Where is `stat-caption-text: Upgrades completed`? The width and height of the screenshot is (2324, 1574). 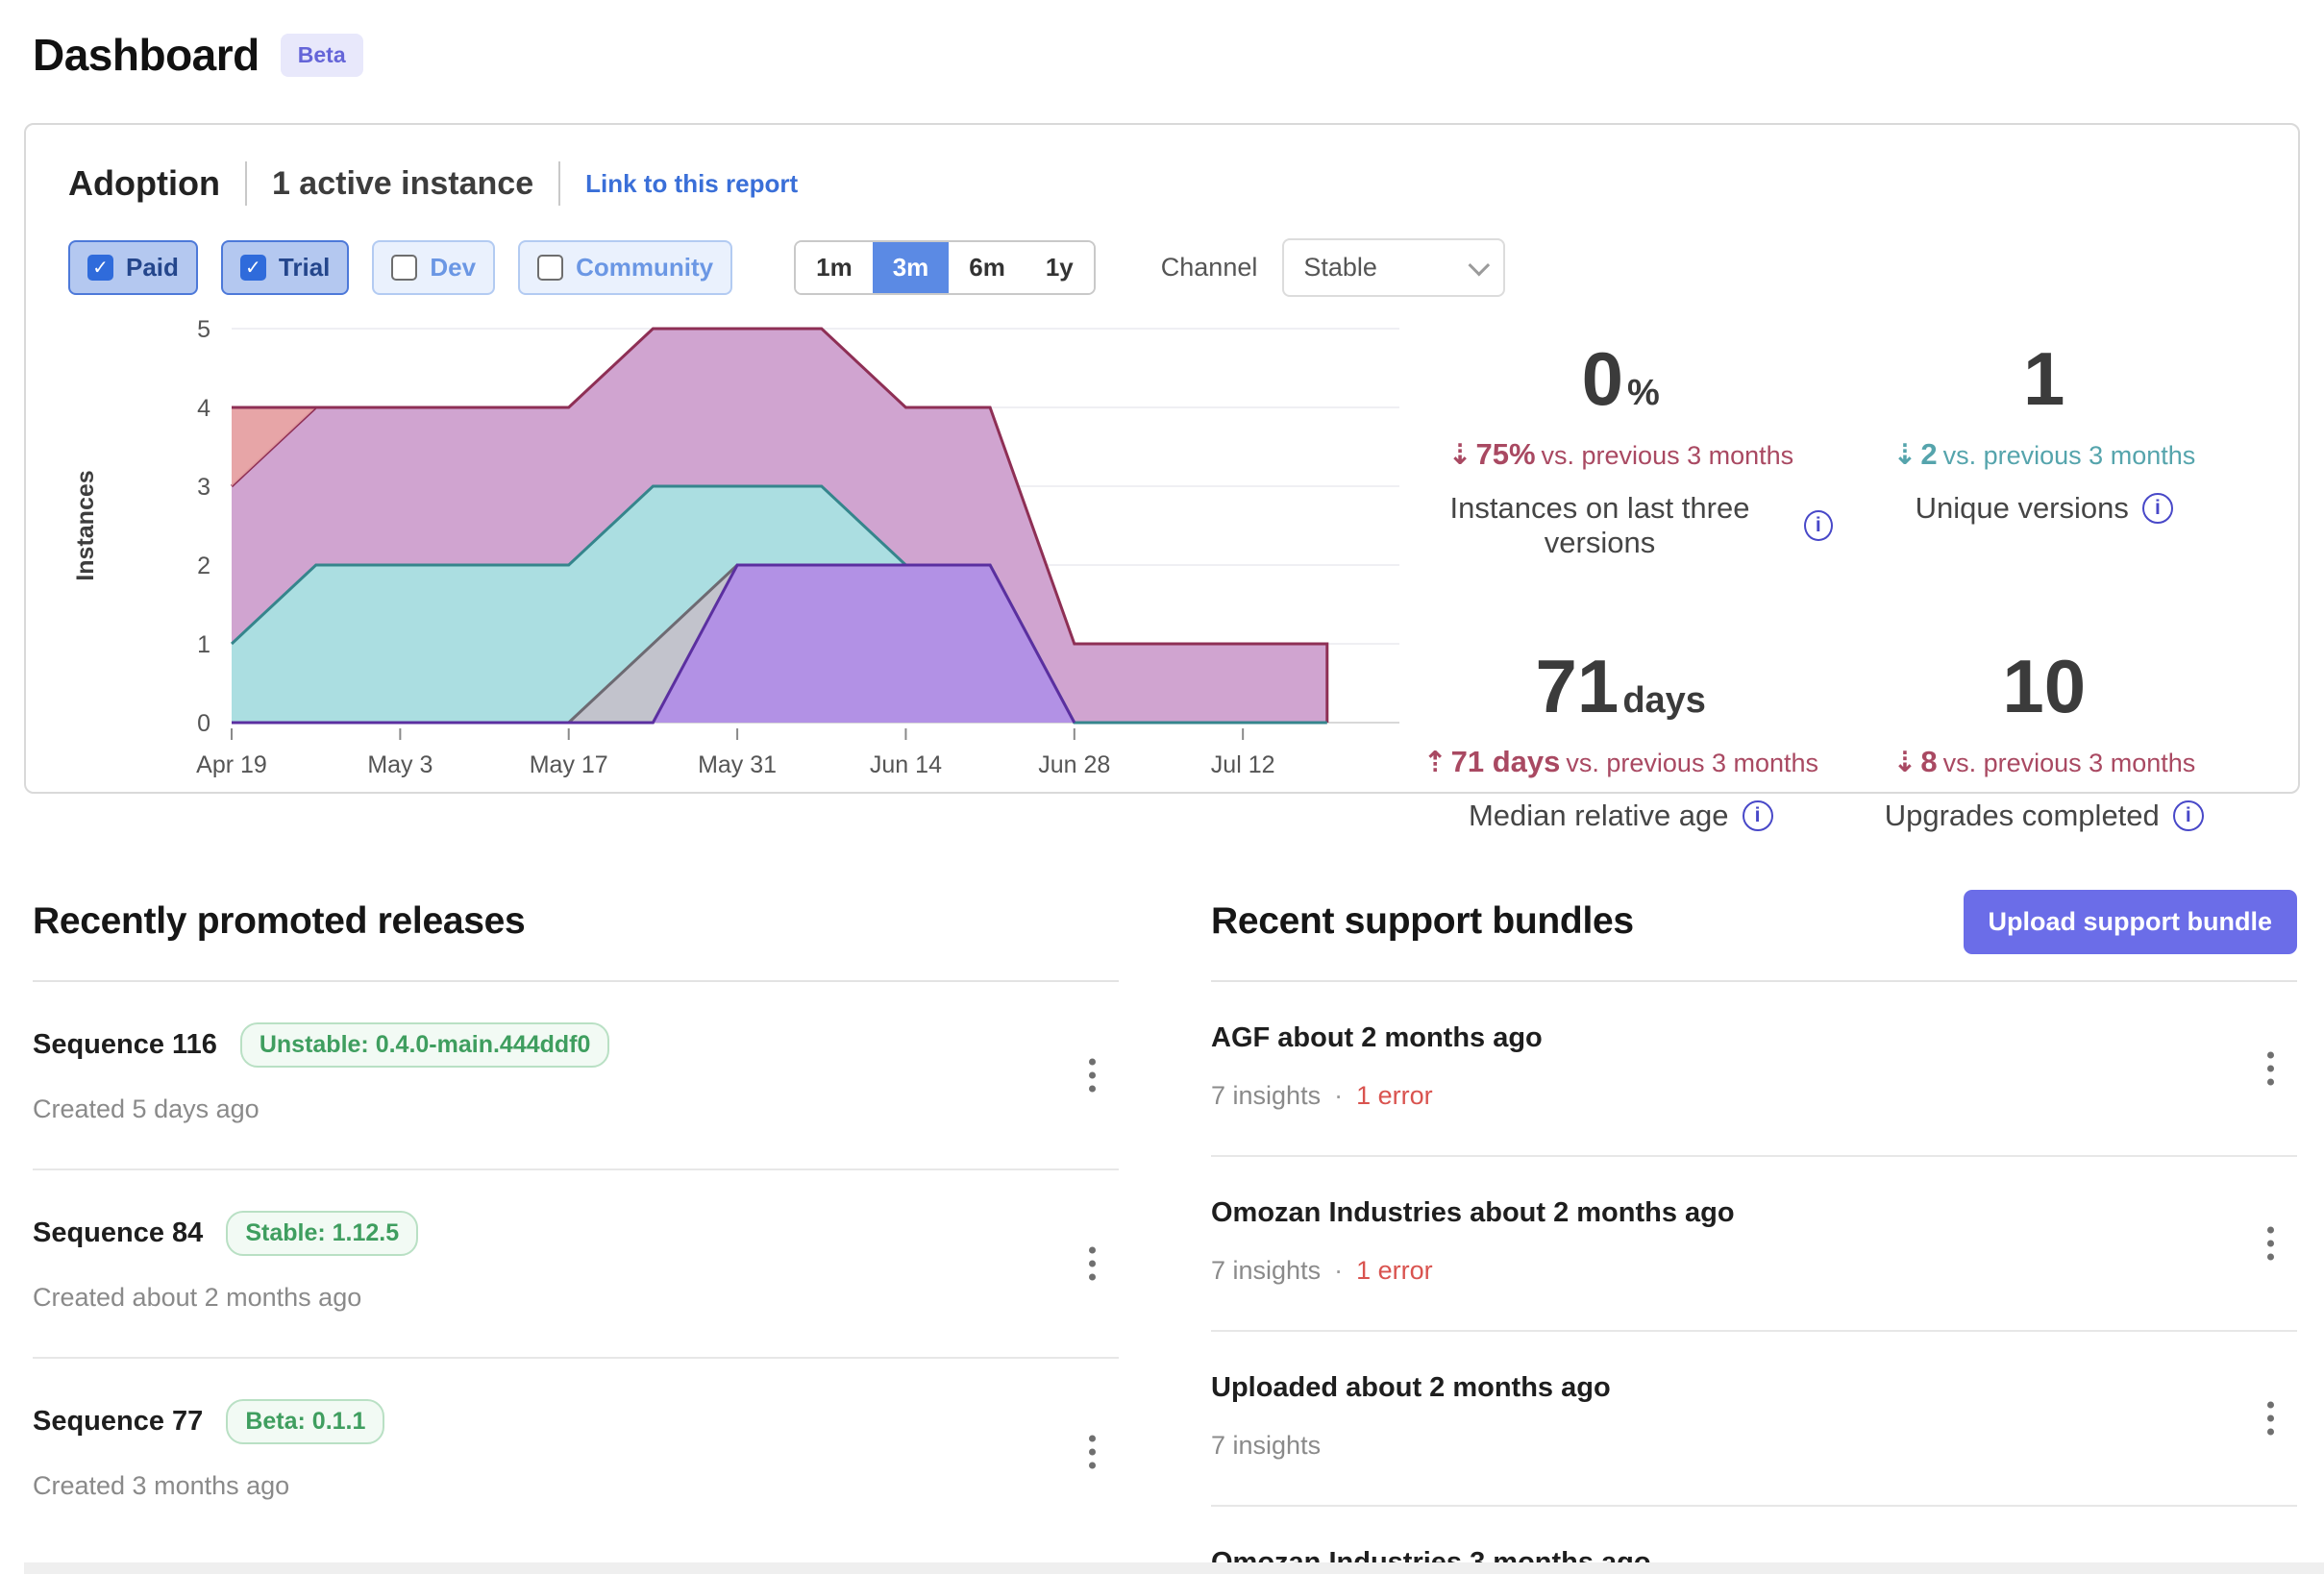 stat-caption-text: Upgrades completed is located at coordinates (2022, 815).